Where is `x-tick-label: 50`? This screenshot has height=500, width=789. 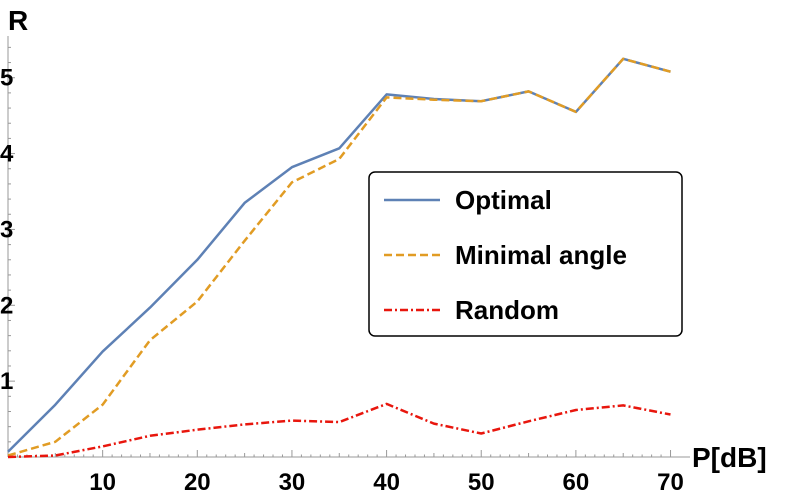
x-tick-label: 50 is located at coordinates (481, 482).